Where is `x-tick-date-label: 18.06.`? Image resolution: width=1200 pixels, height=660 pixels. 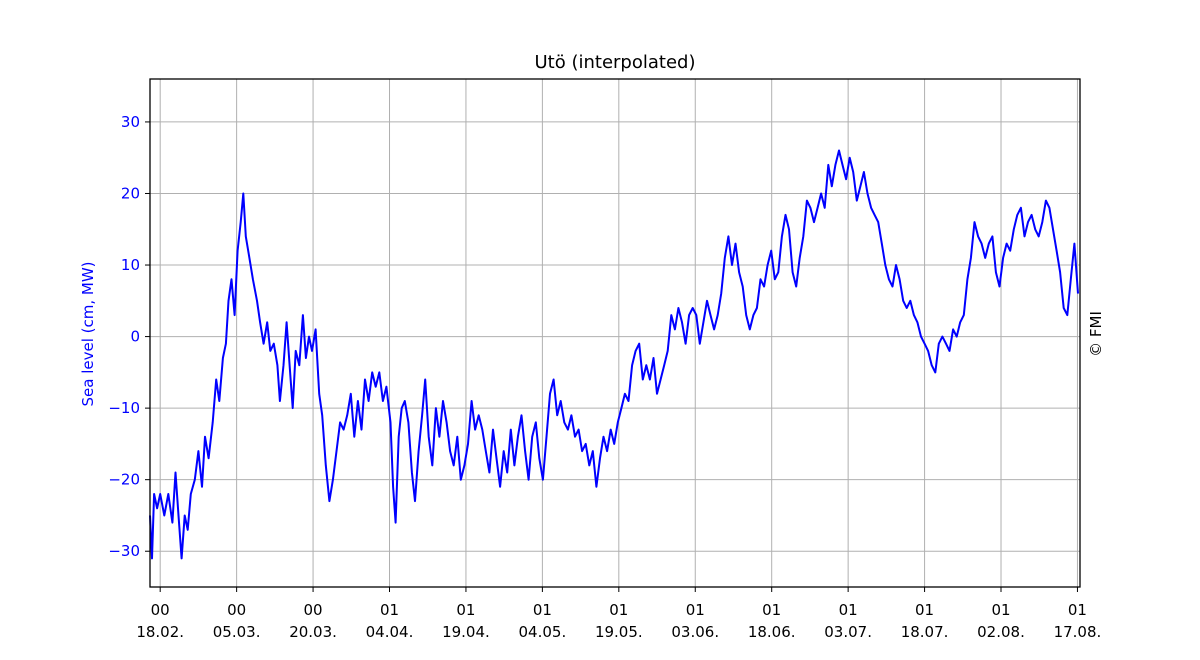 x-tick-date-label: 18.06. is located at coordinates (772, 632).